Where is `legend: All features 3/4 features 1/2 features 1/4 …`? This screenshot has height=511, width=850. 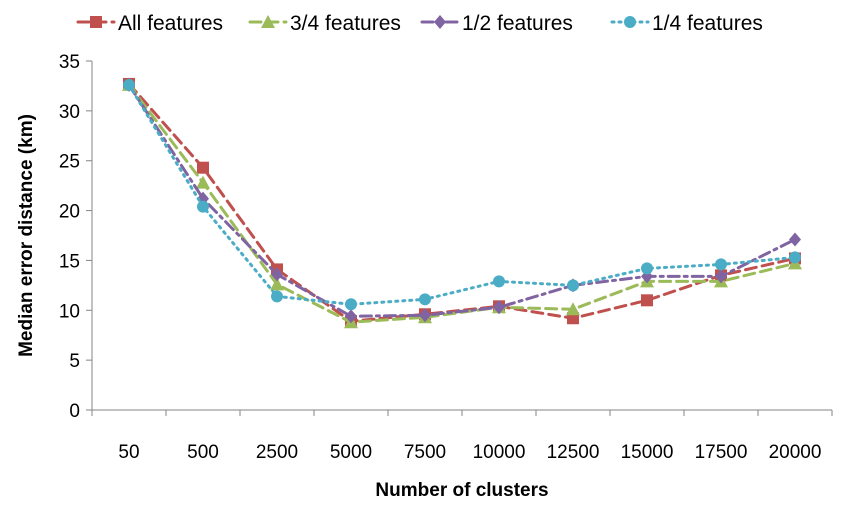
legend: All features 3/4 features 1/2 features 1/4 … is located at coordinates (419, 23).